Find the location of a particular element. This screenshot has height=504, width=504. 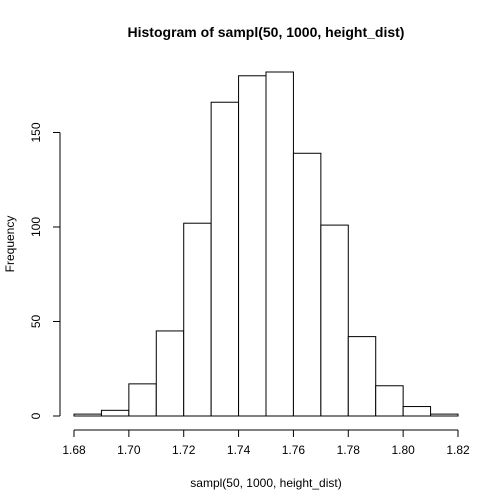

y-axis-label: Frequency is located at coordinates (10, 244).